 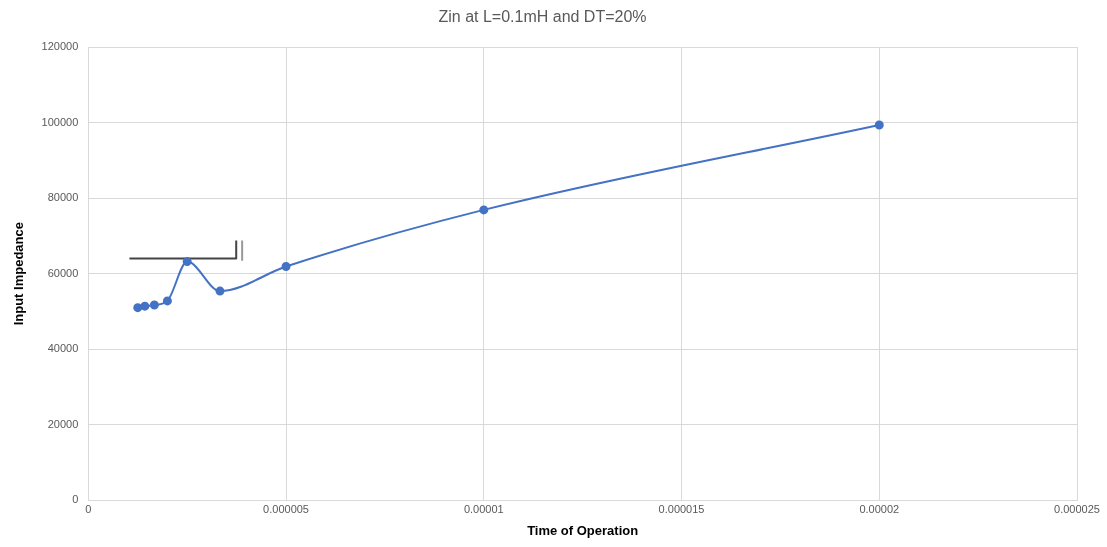 I want to click on y-tick-label: 40000, so click(x=63, y=348).